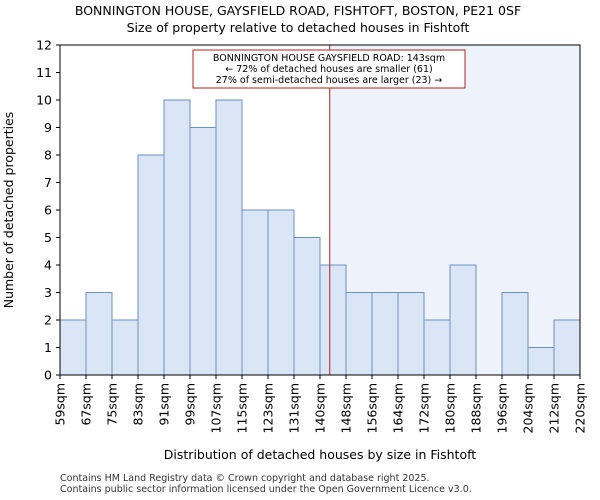  Describe the element at coordinates (48, 210) in the screenshot. I see `y-tick-label: 6` at that location.